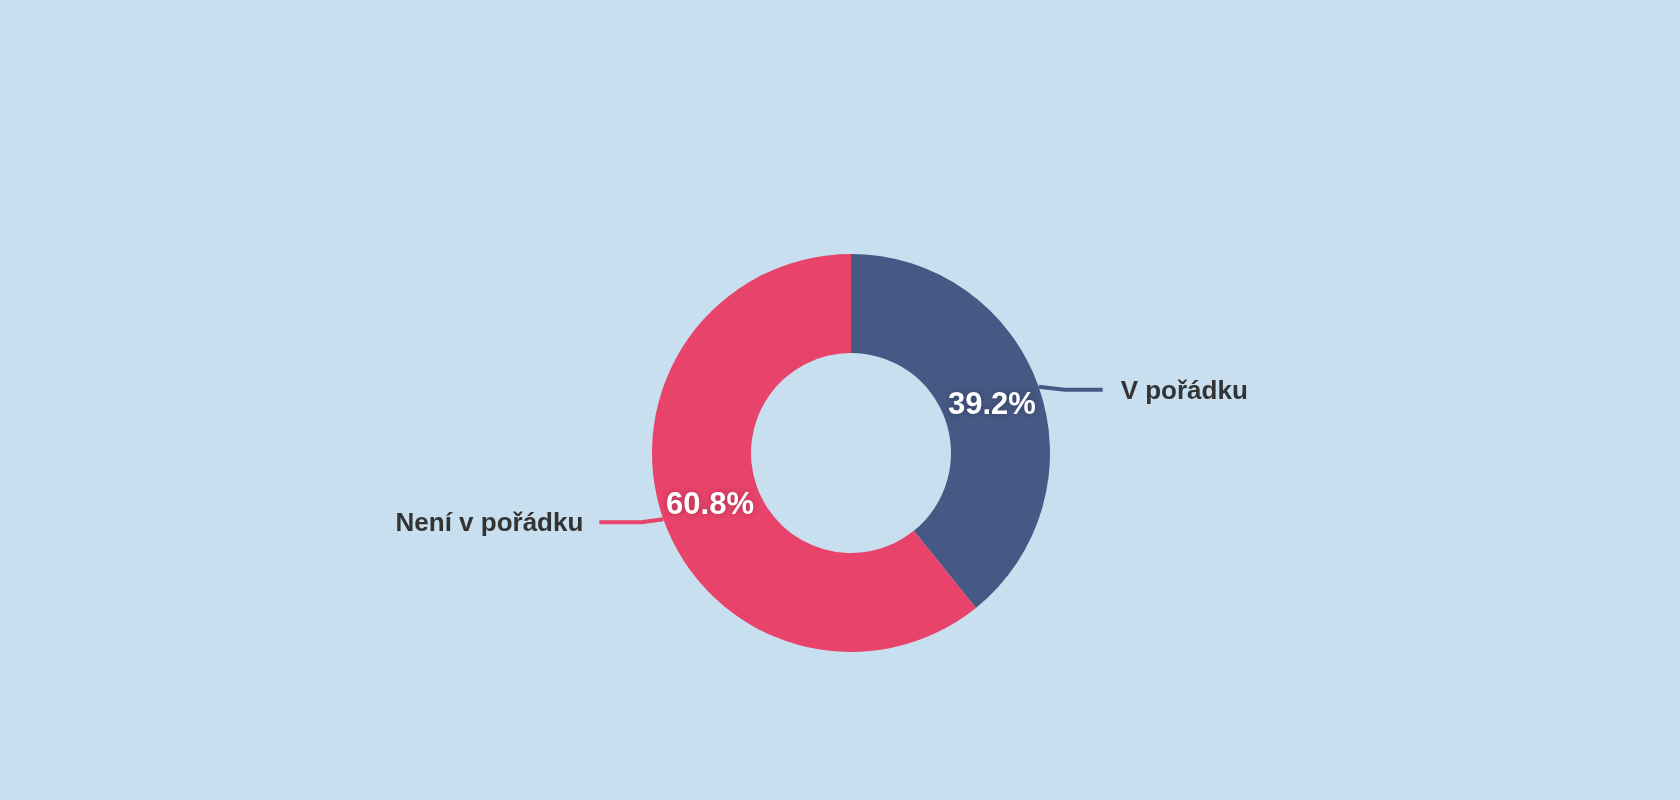 The height and width of the screenshot is (800, 1680). What do you see at coordinates (710, 503) in the screenshot?
I see `data-label: 60.8%` at bounding box center [710, 503].